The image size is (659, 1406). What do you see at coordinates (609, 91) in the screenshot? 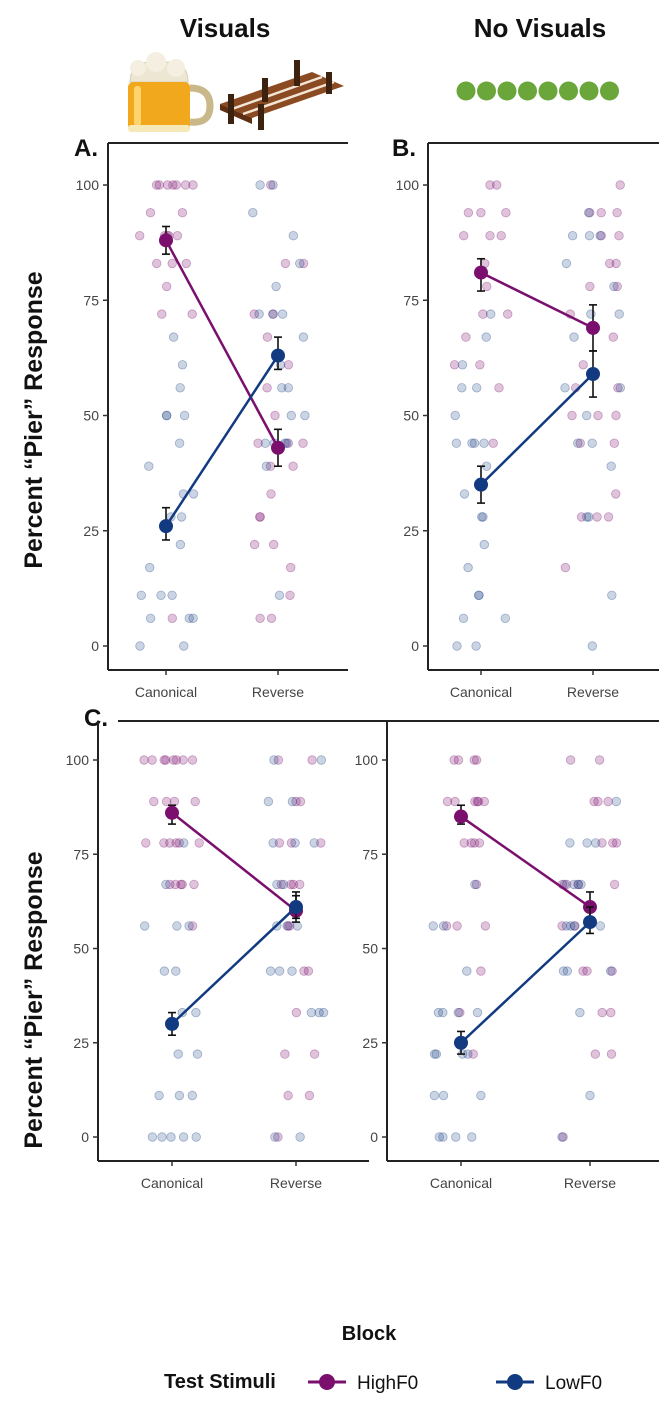
I see `green-dot` at bounding box center [609, 91].